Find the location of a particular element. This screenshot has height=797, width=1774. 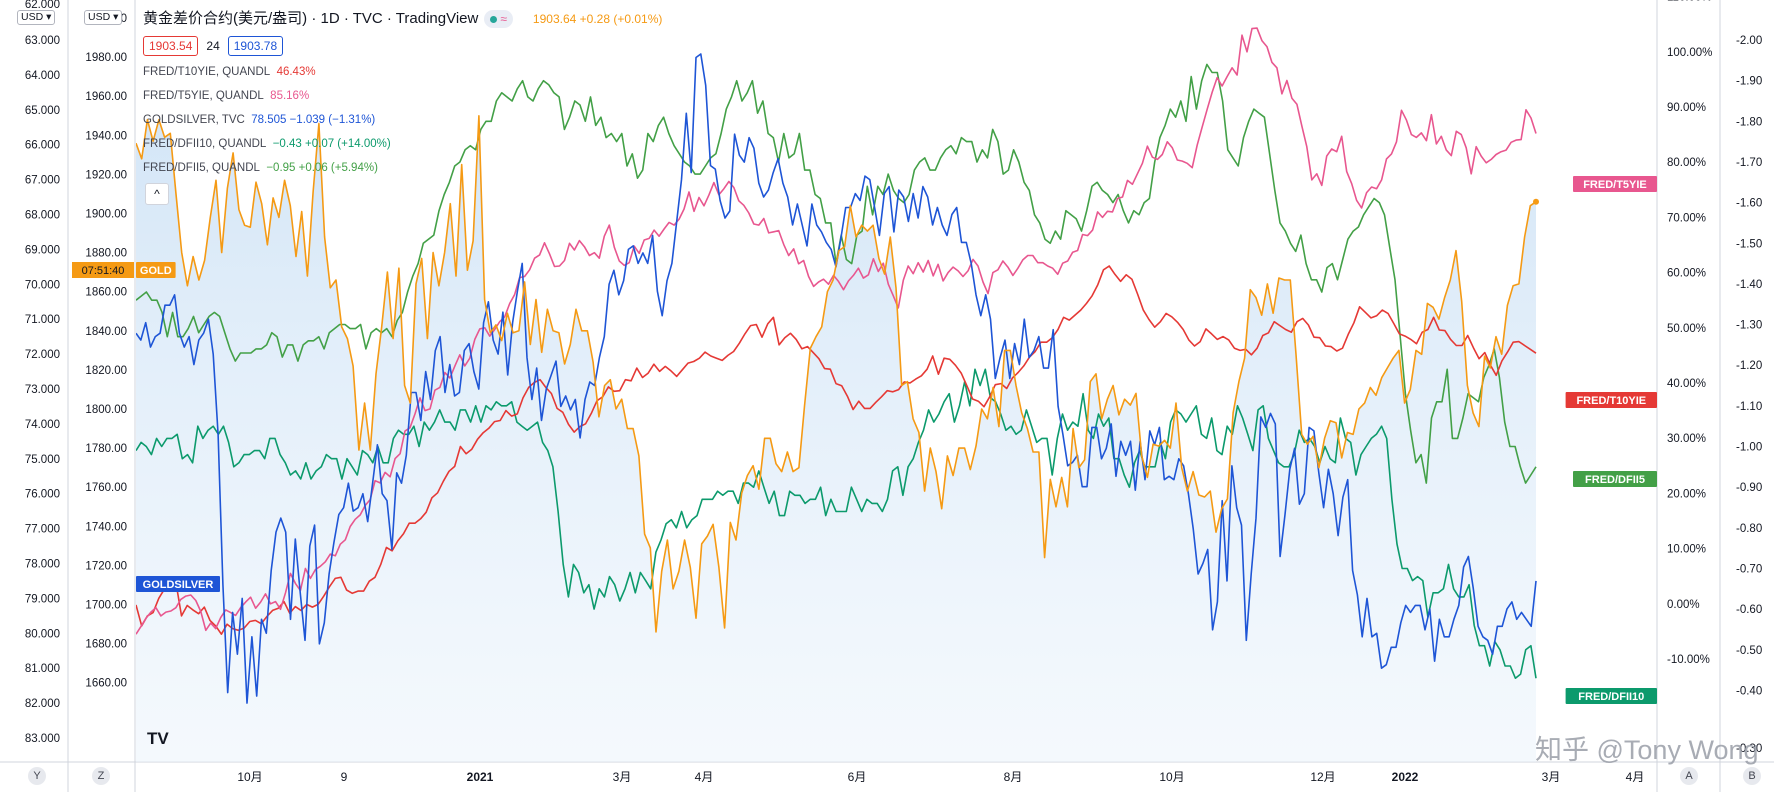

series-label-bg-dfii10 is located at coordinates (1611, 696).